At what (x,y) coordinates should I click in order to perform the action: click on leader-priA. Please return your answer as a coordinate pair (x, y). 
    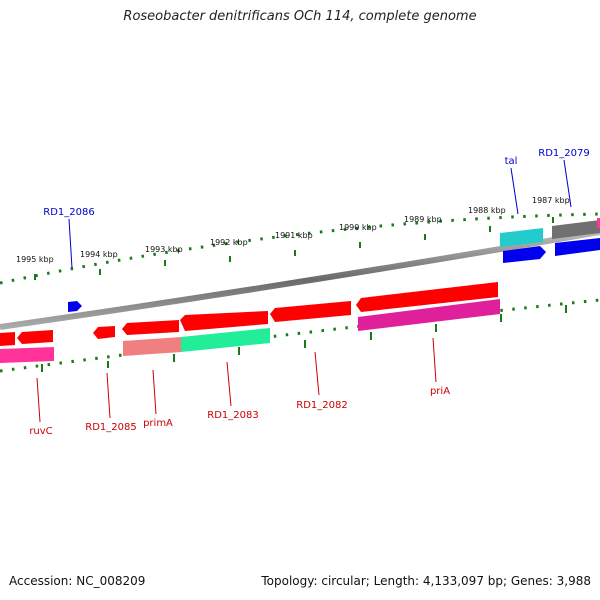
    Looking at the image, I should click on (434, 360).